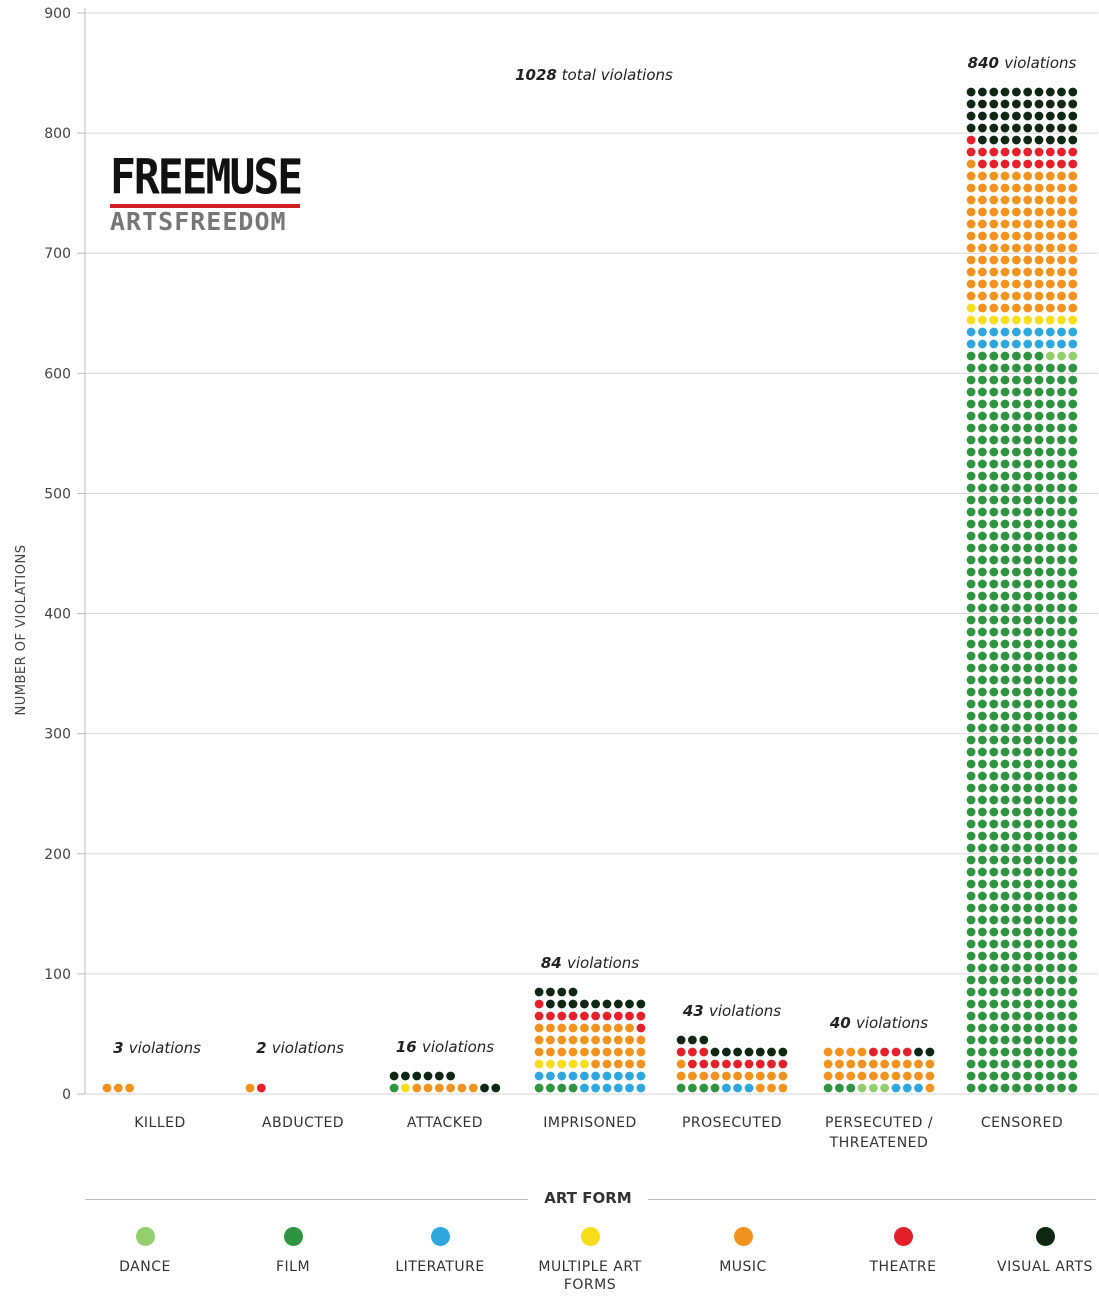  What do you see at coordinates (903, 1236) in the screenshot?
I see `legend-swatch-theatre` at bounding box center [903, 1236].